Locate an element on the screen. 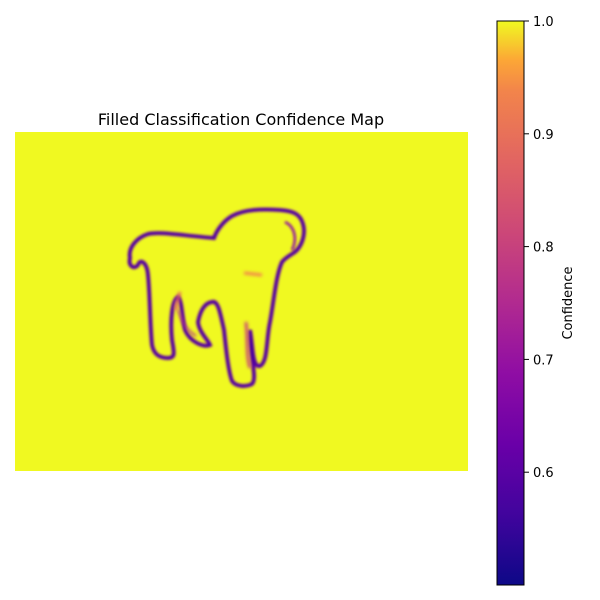 The height and width of the screenshot is (600, 600). ear-detail is located at coordinates (290, 235).